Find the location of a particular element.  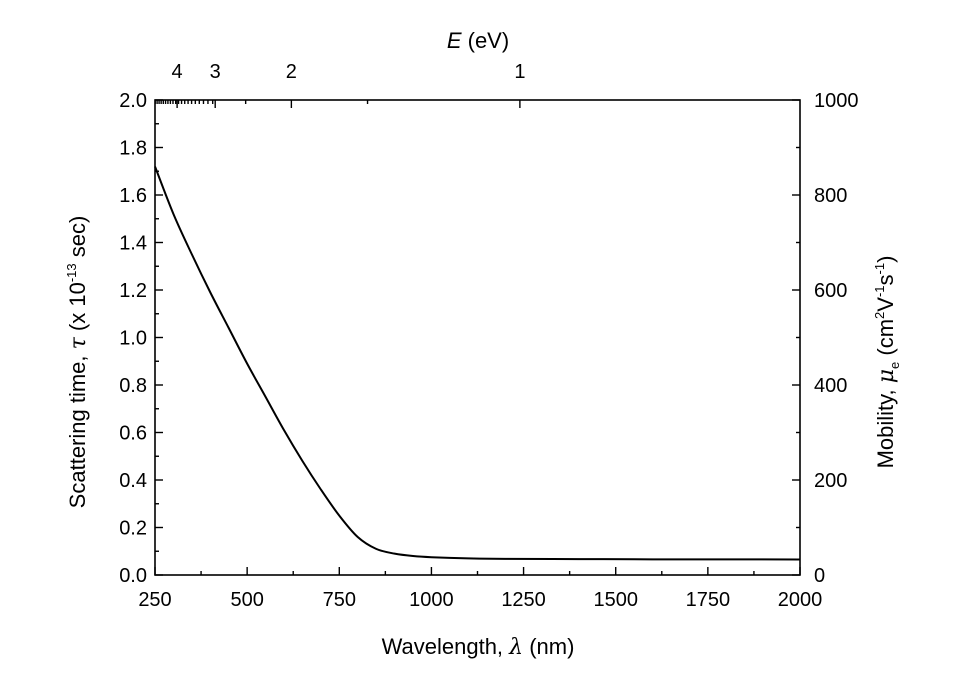

x-tick-label: 2000 is located at coordinates (800, 600).